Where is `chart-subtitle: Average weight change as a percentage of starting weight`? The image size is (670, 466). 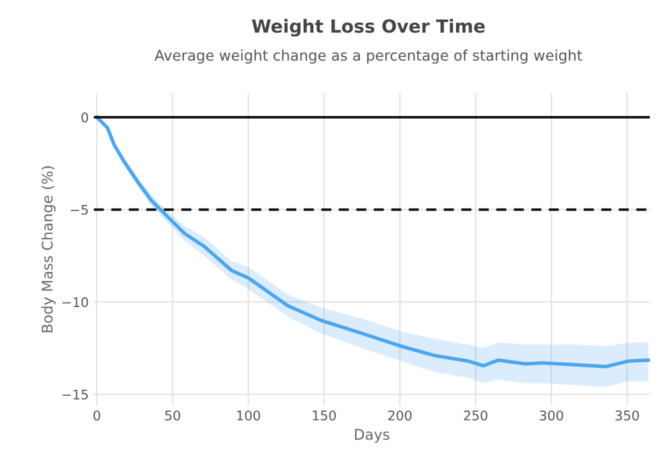 chart-subtitle: Average weight change as a percentage of starting weight is located at coordinates (368, 57).